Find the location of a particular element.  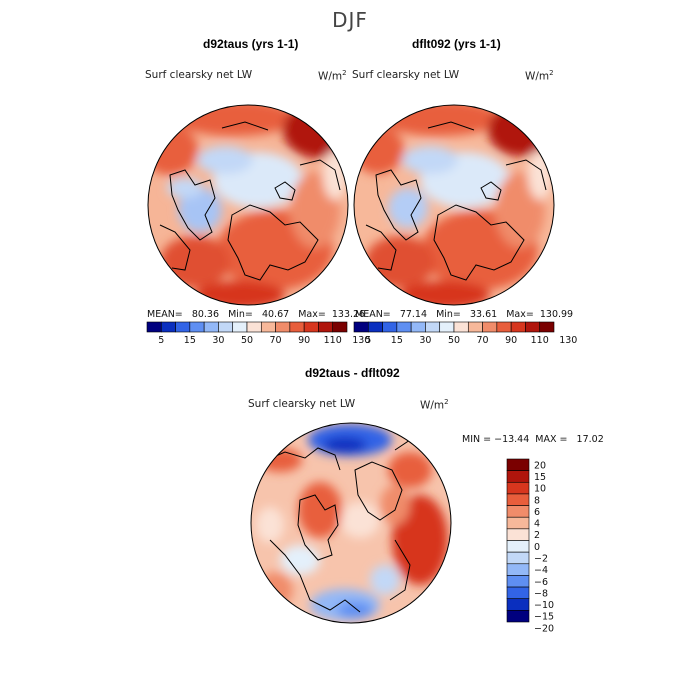

panel1-colorbar-tick-label: 110 is located at coordinates (333, 340).